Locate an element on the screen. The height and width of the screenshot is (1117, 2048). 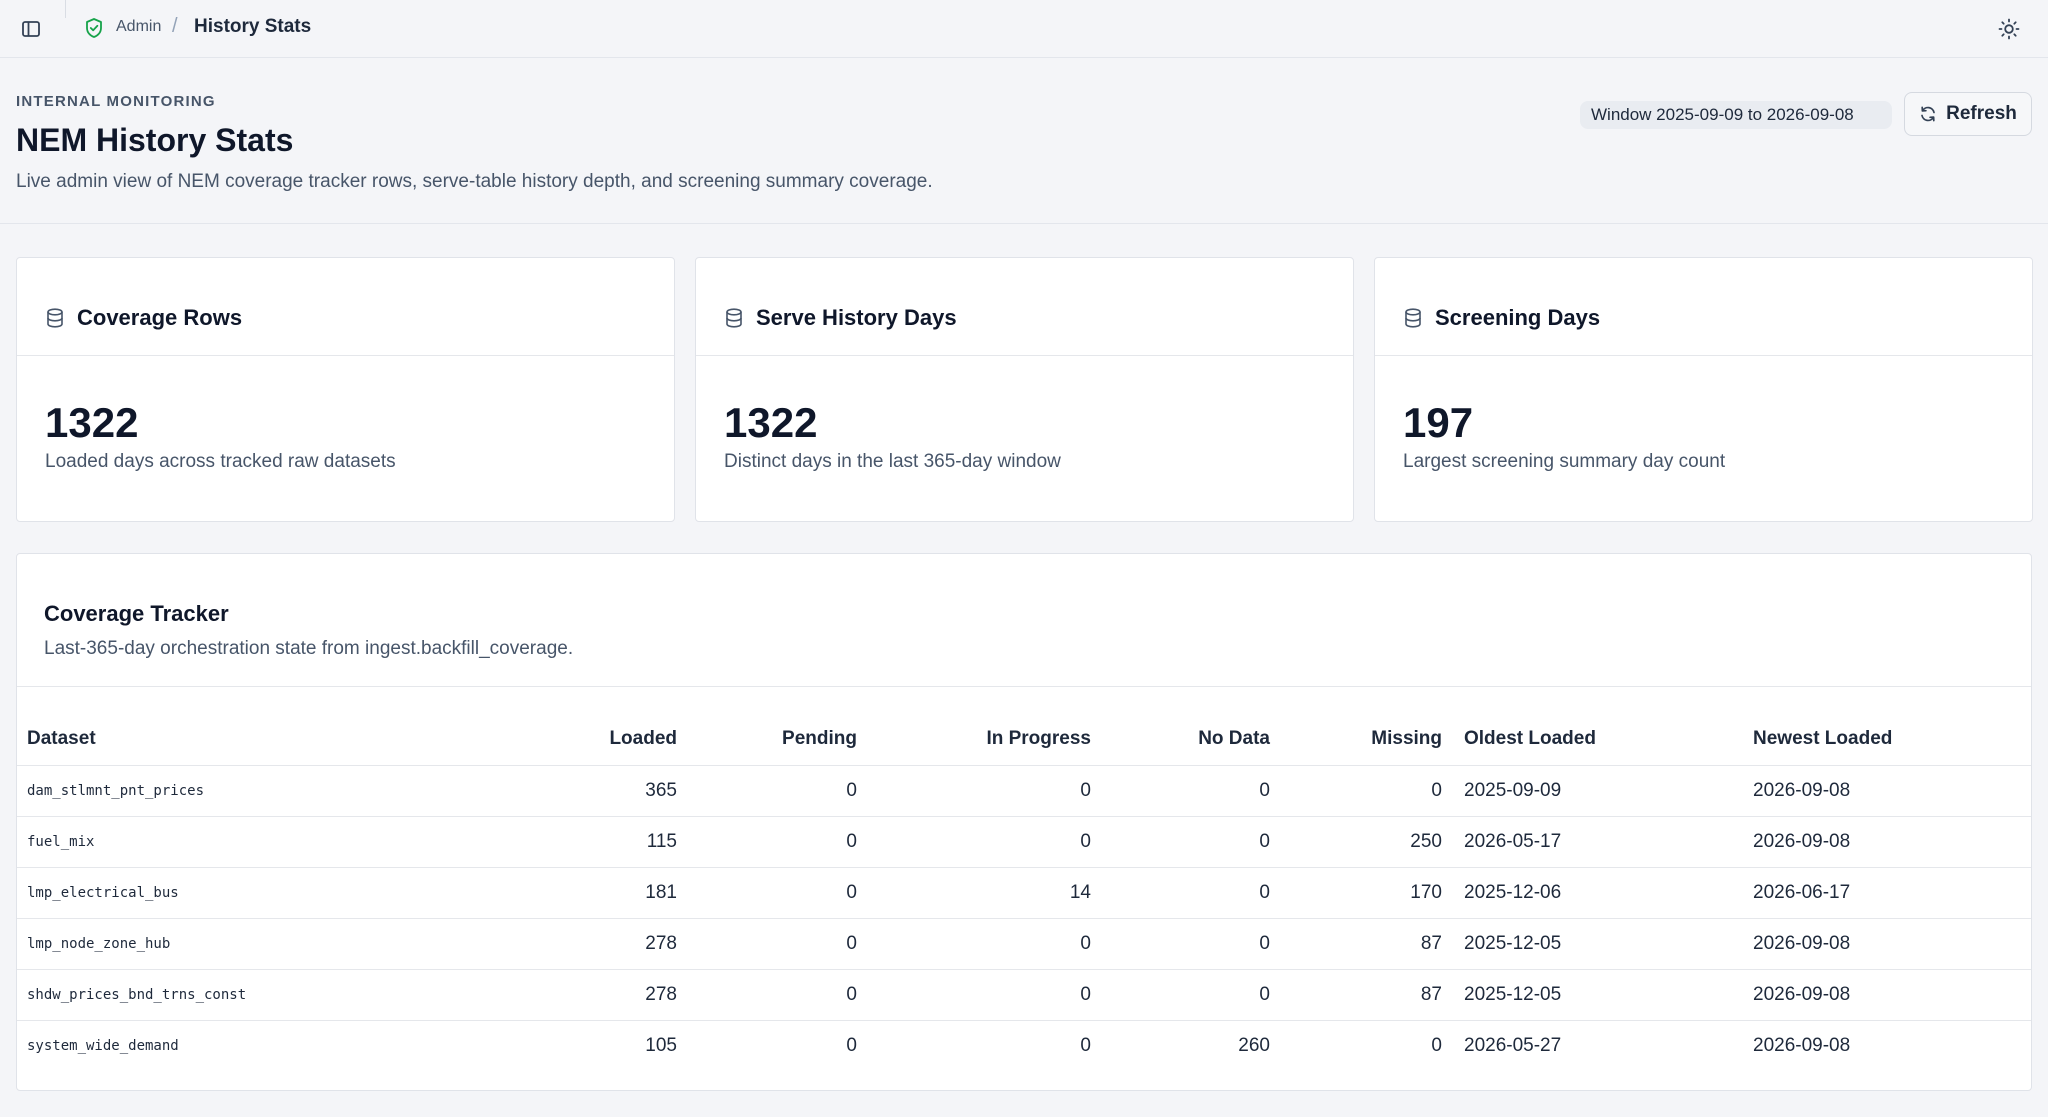
cell-oldest-loaded: 2026-05-27 is located at coordinates (1513, 1045).